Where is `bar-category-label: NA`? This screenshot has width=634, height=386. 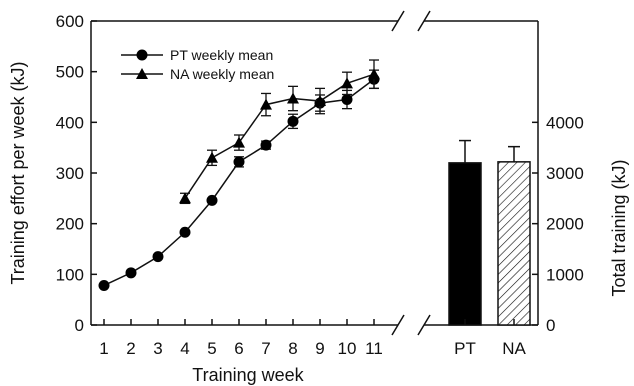
bar-category-label: NA is located at coordinates (514, 348).